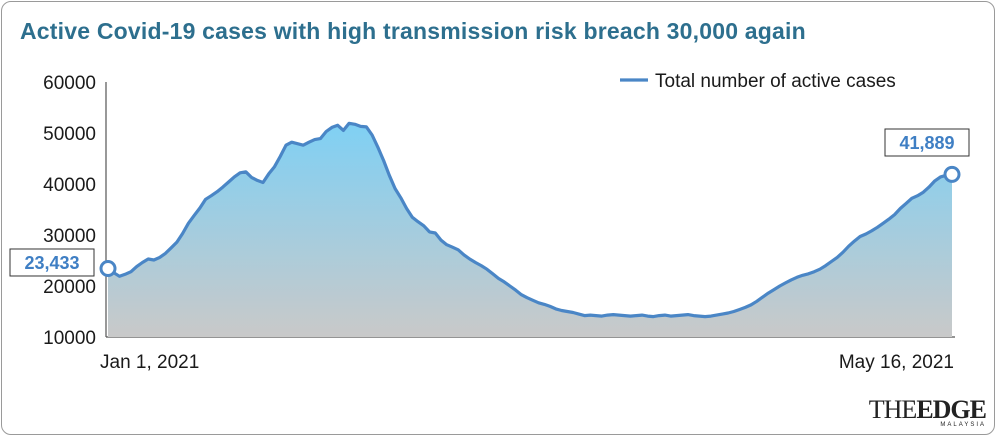 The height and width of the screenshot is (438, 998). I want to click on legend: Total number of active cases, so click(758, 81).